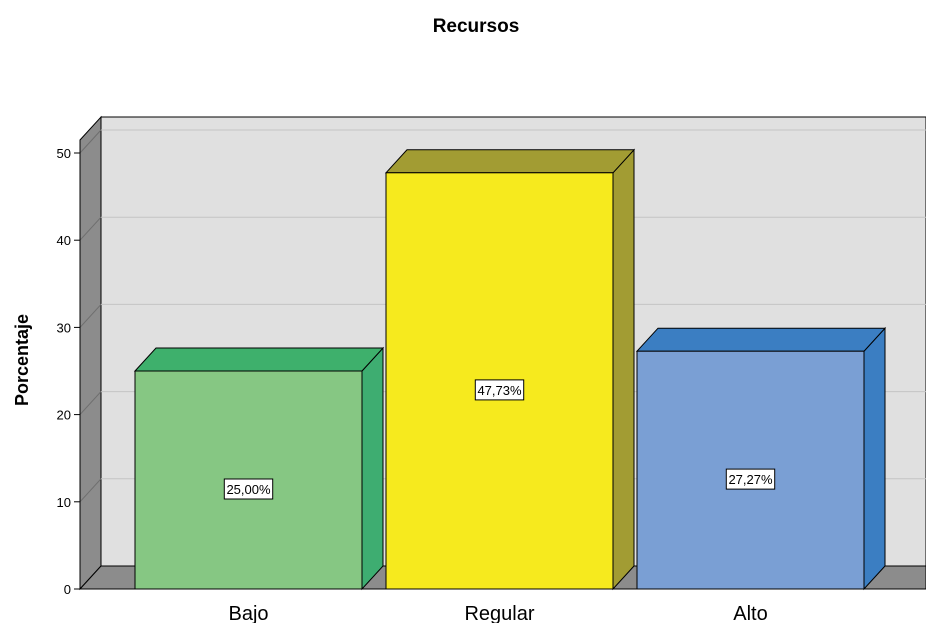 This screenshot has height=623, width=926. I want to click on chart-title: Recursos, so click(476, 26).